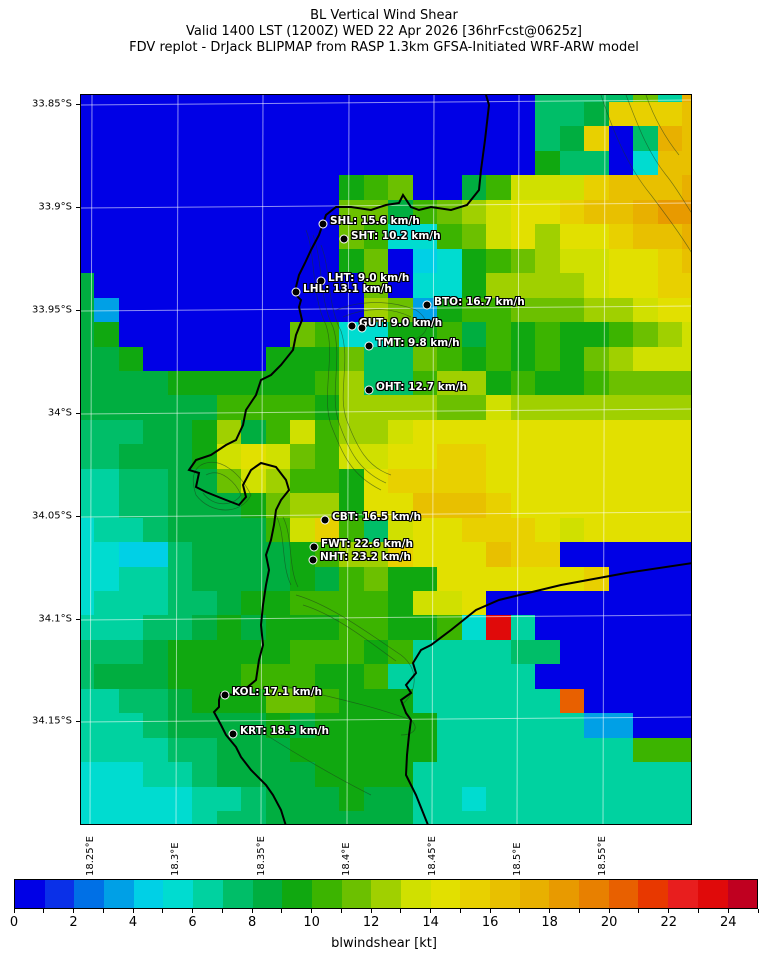  What do you see at coordinates (365, 557) in the screenshot?
I see `station-label: NHT: 23.2 km/h` at bounding box center [365, 557].